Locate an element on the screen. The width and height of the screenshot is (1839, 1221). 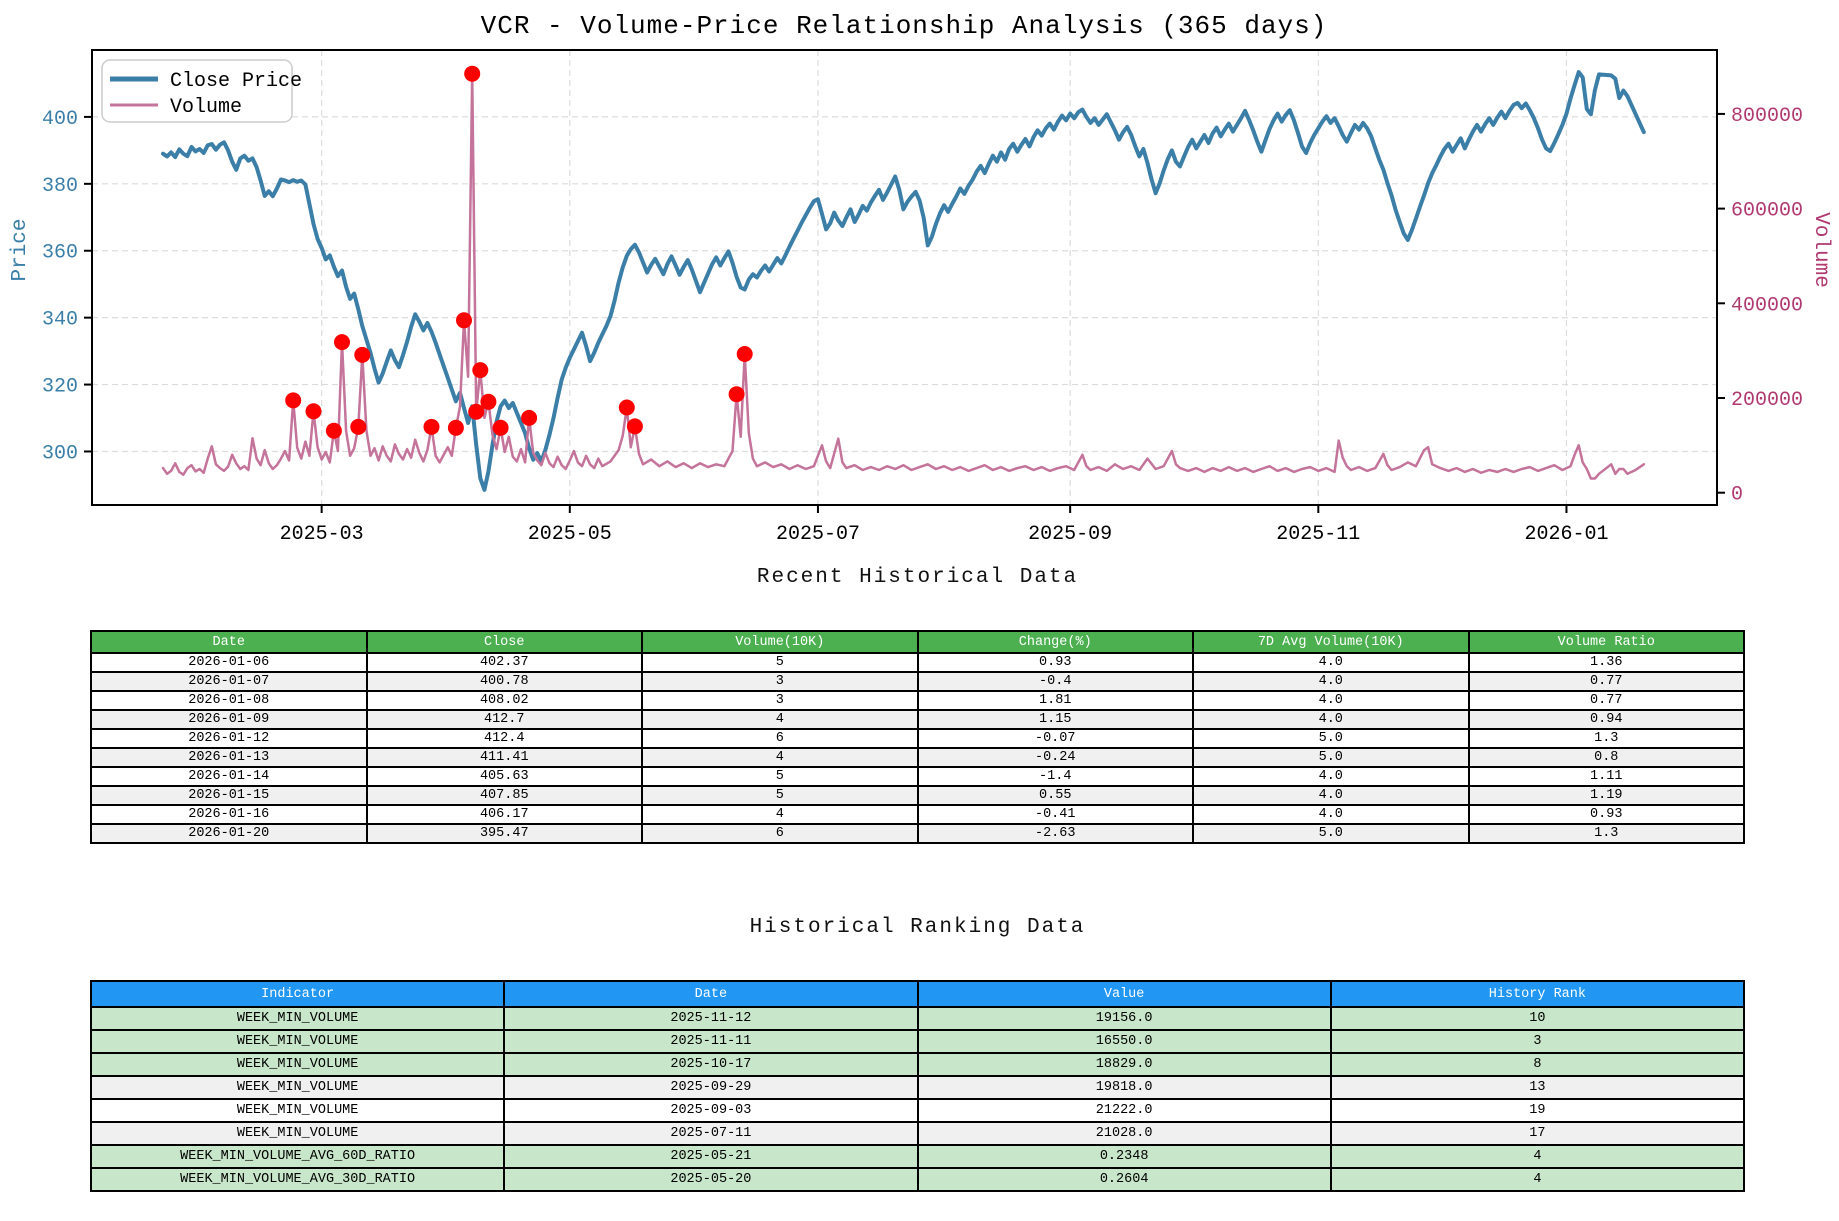
table-cell: 2026-01-08 is located at coordinates (229, 700).